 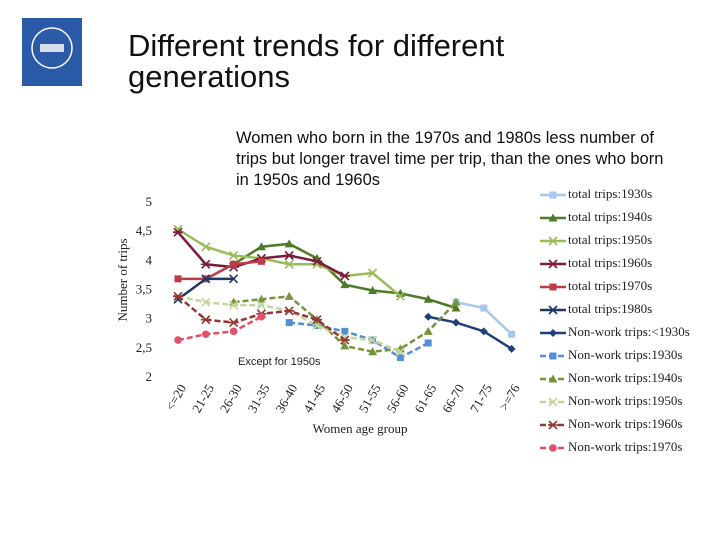 I want to click on y-tick-label: 2,5, so click(x=144, y=347).